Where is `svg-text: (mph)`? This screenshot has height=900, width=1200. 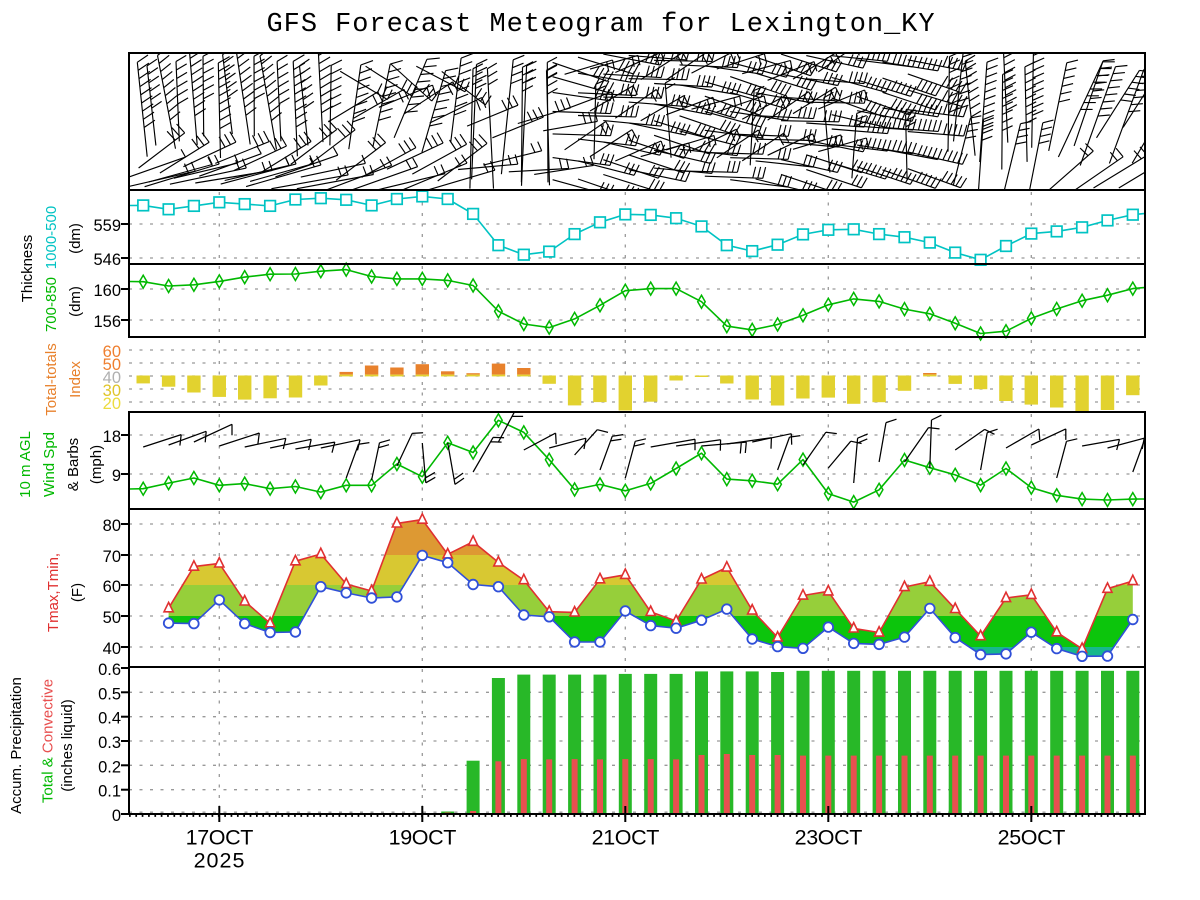 svg-text: (mph) is located at coordinates (96, 464).